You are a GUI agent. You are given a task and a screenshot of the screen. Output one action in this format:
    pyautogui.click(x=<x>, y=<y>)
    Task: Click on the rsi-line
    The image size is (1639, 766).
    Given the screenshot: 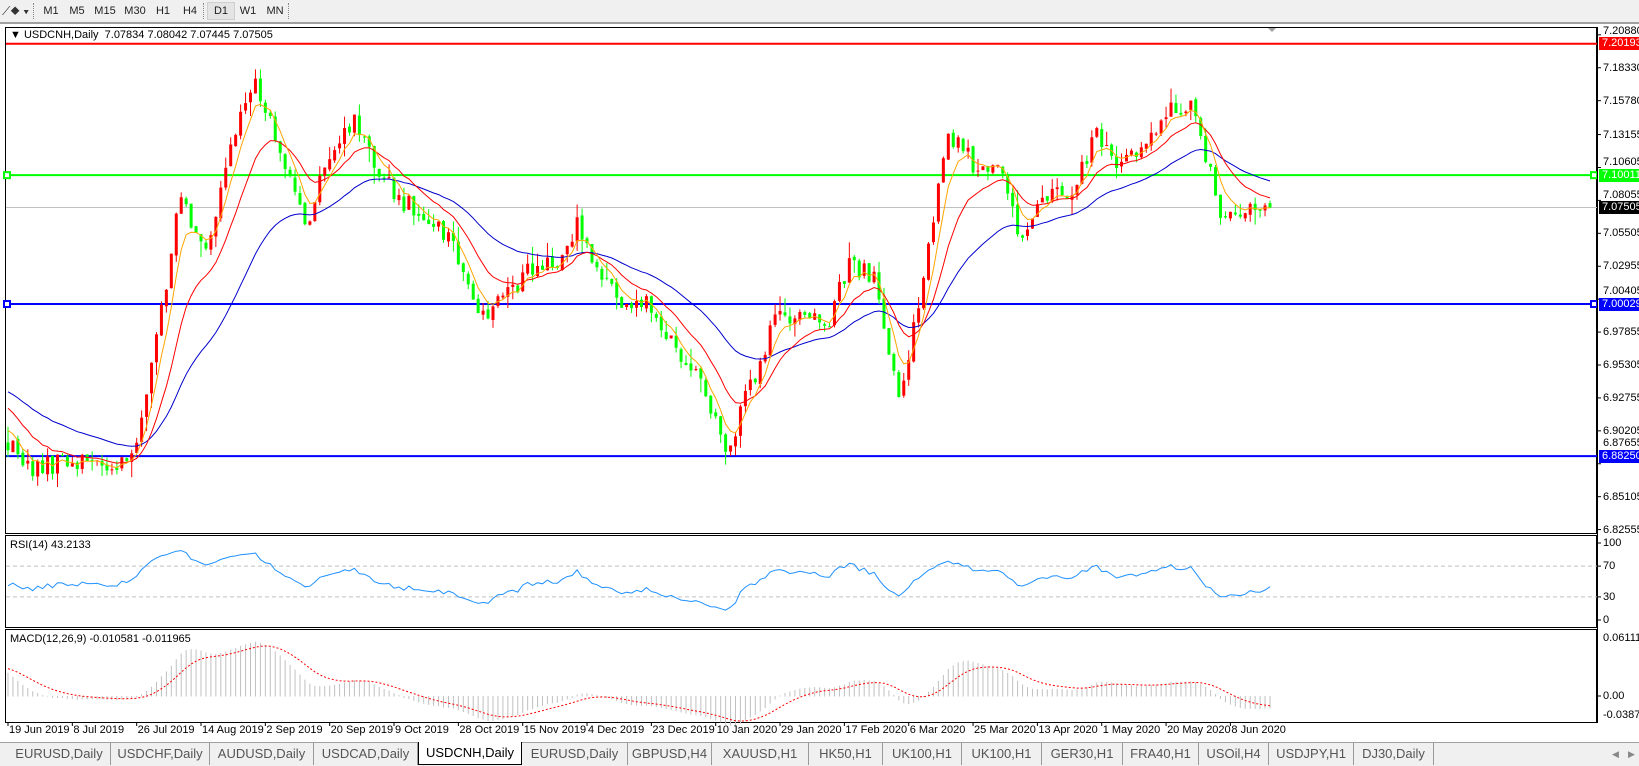 What is the action you would take?
    pyautogui.click(x=639, y=580)
    